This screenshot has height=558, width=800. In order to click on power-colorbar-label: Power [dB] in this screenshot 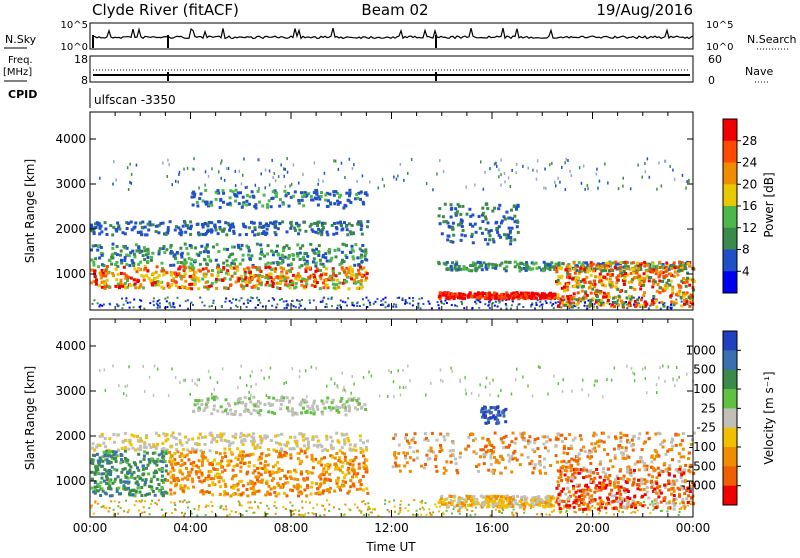, I will do `click(769, 204)`.